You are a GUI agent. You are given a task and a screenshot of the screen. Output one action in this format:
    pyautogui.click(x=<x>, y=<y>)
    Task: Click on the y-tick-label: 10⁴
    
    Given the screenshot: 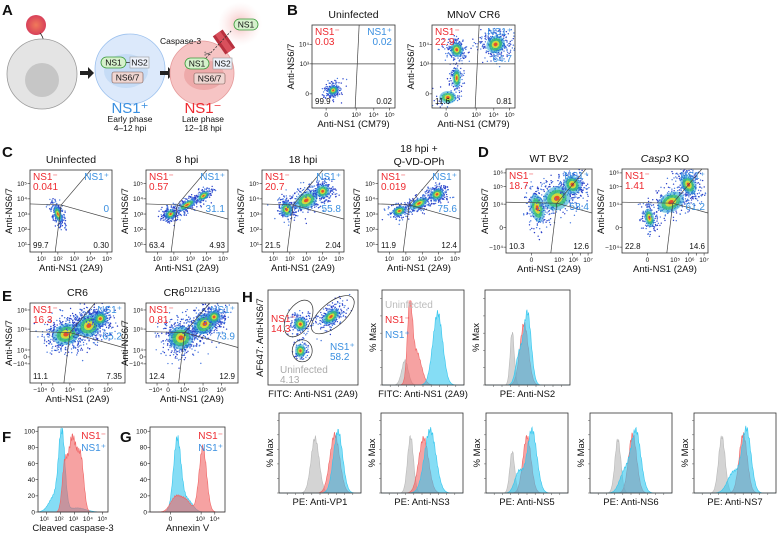 What is the action you would take?
    pyautogui.click(x=370, y=199)
    